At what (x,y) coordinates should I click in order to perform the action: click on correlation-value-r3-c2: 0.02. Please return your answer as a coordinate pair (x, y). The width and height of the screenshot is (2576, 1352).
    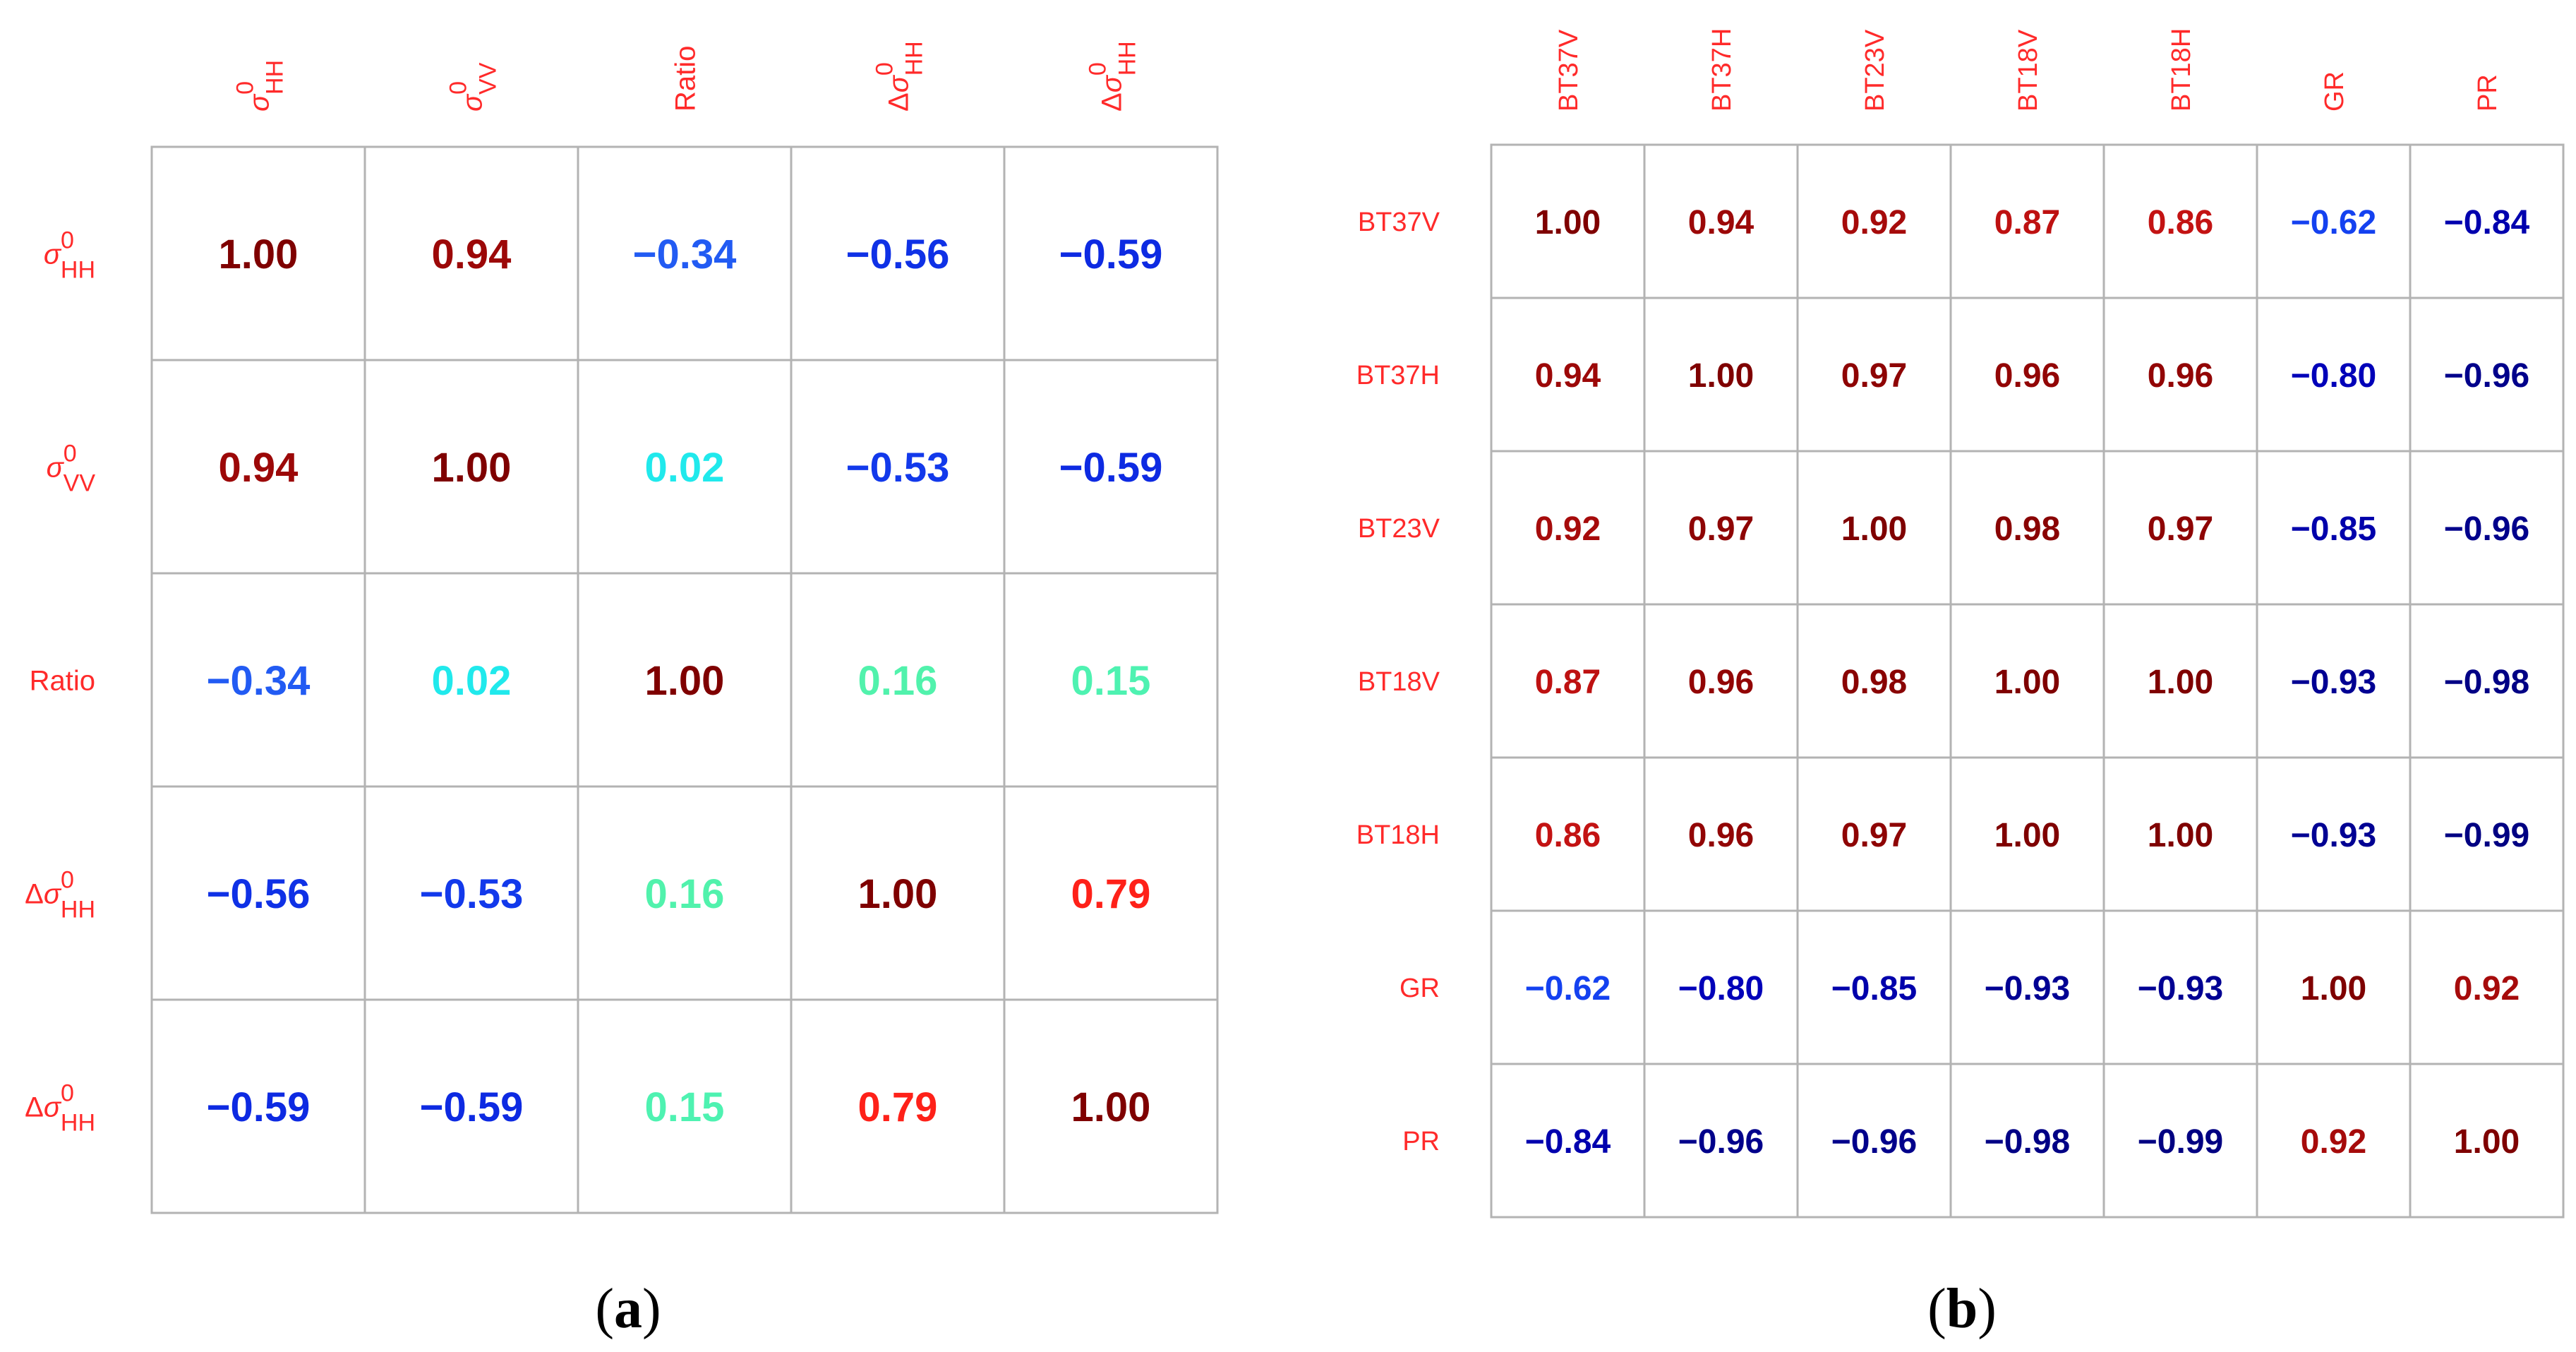
    Looking at the image, I should click on (472, 681).